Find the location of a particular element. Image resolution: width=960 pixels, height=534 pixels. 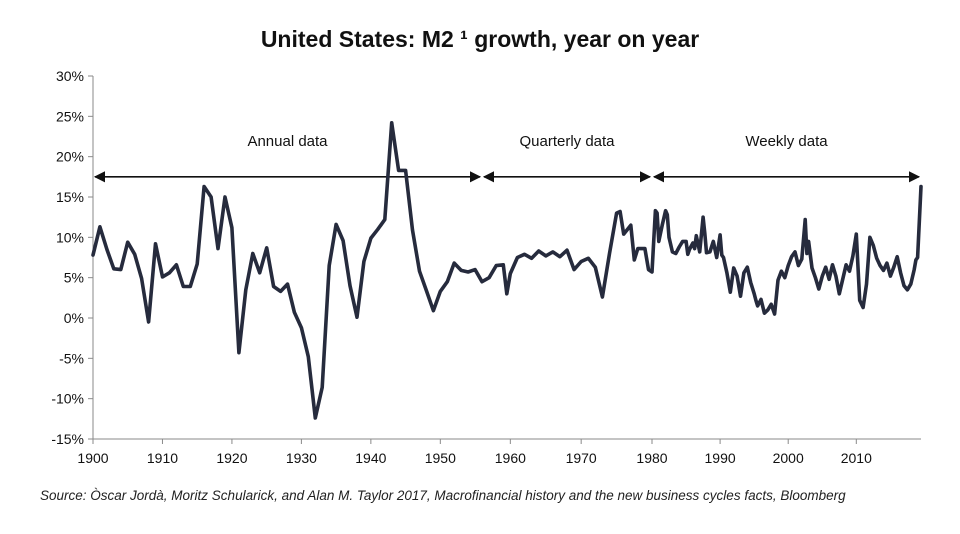

y-tick-label: 10% is located at coordinates (70, 237).